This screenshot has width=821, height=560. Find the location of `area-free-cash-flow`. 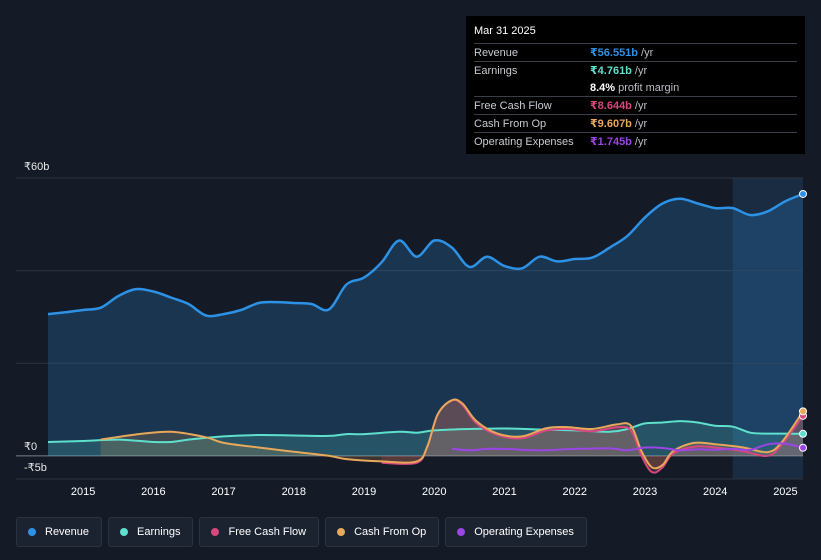

area-free-cash-flow is located at coordinates (592, 436).